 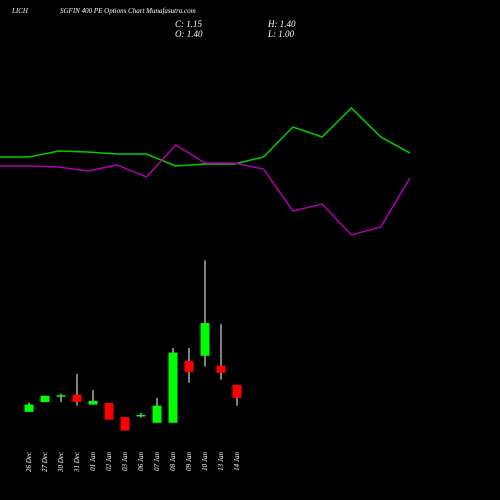 I want to click on x-tick-label: 02 Jan, so click(x=109, y=461).